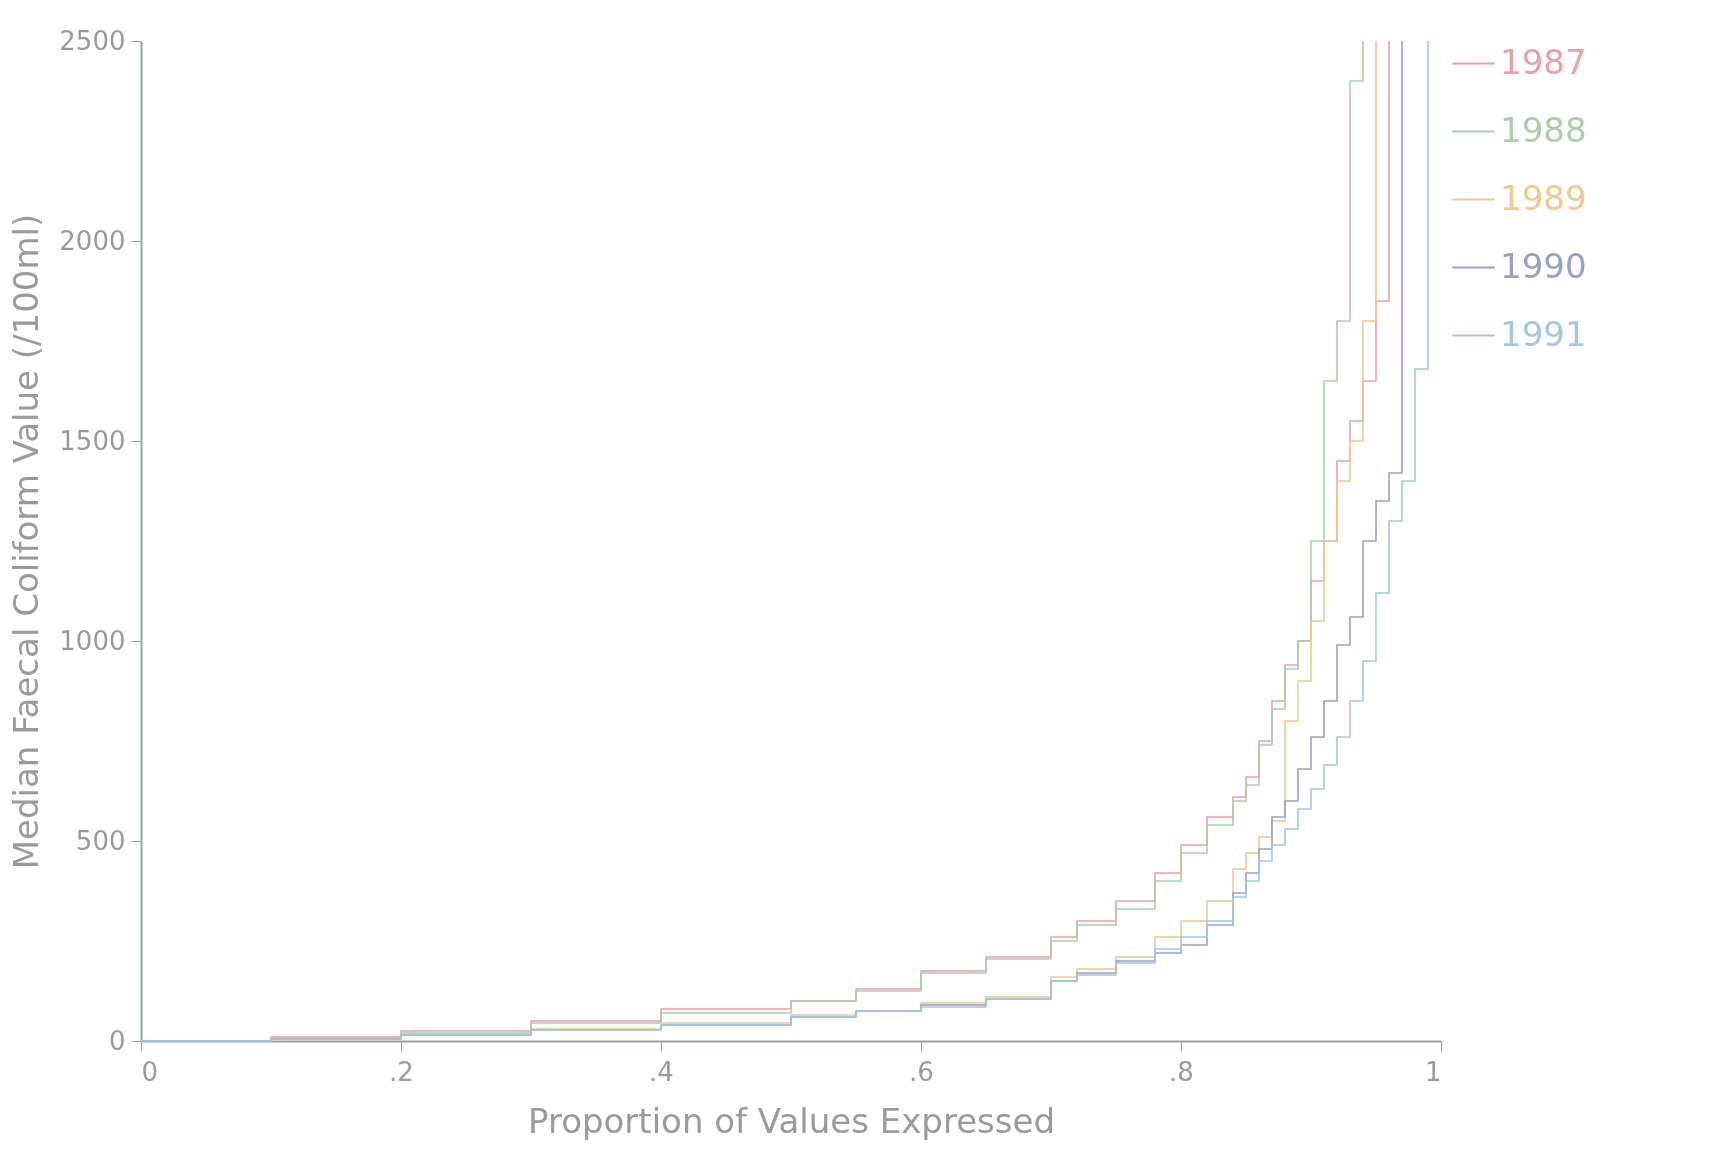 The image size is (1729, 1172). What do you see at coordinates (92, 440) in the screenshot?
I see `y-tick-label: 1500` at bounding box center [92, 440].